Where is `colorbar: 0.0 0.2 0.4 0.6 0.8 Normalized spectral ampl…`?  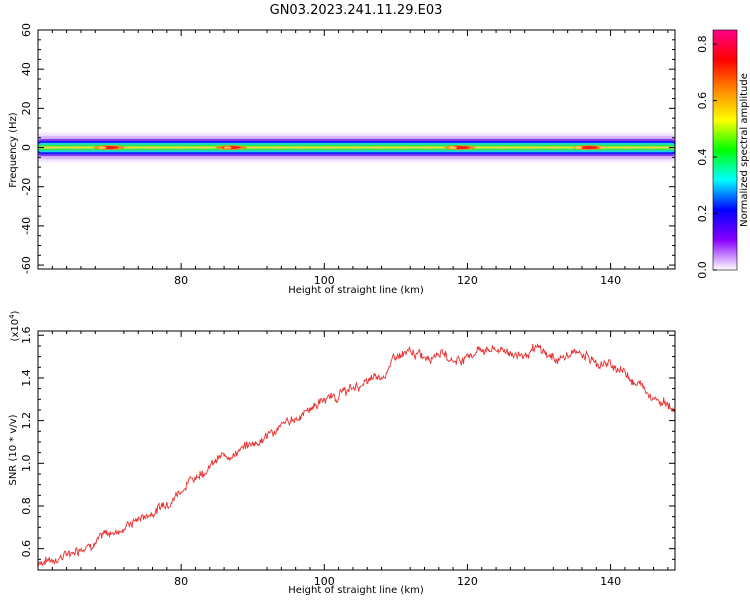
colorbar: 0.0 0.2 0.4 0.6 0.8 Normalized spectral ampl… is located at coordinates (723, 154).